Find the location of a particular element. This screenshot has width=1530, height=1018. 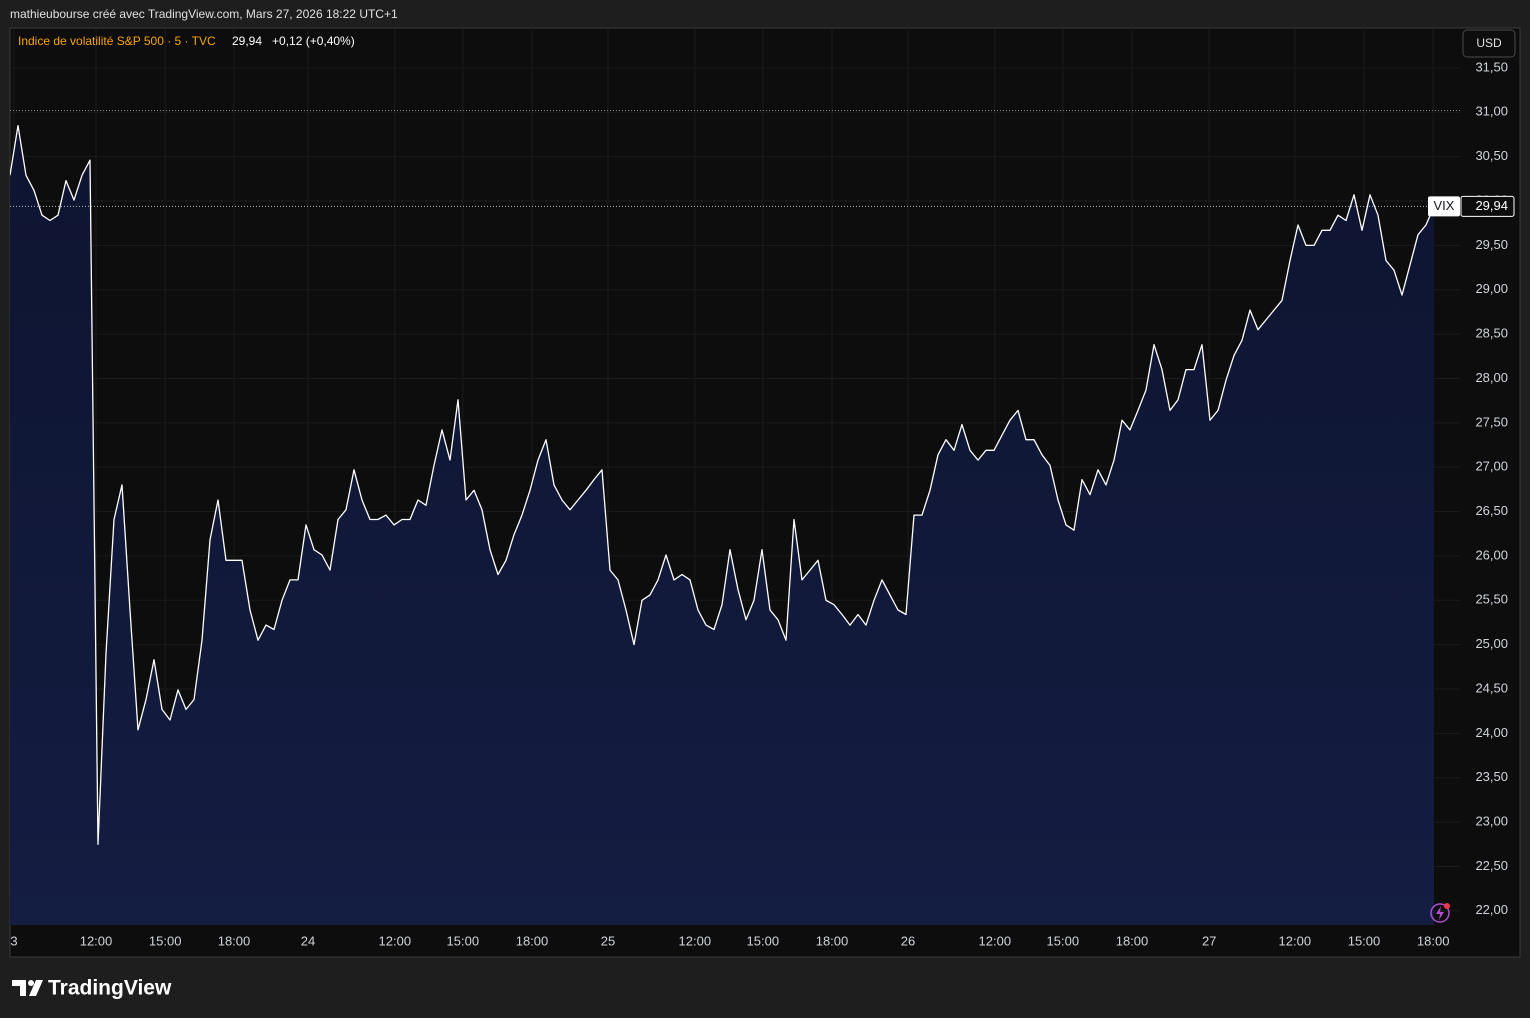

y-tick-label: 28,00 is located at coordinates (1491, 377).